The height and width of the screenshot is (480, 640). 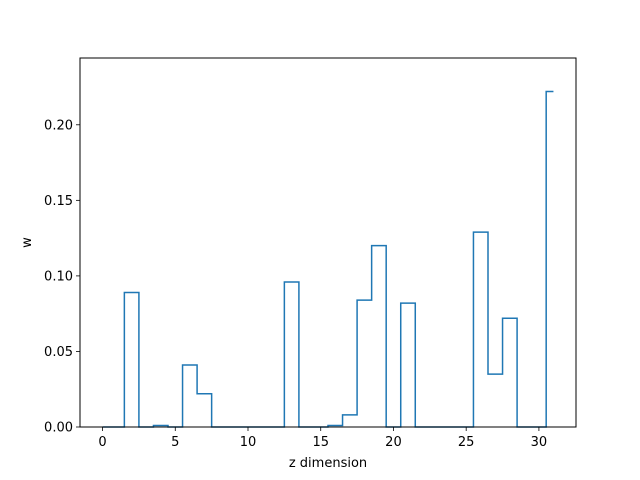 I want to click on y-tick-label: 0.05, so click(x=58, y=352).